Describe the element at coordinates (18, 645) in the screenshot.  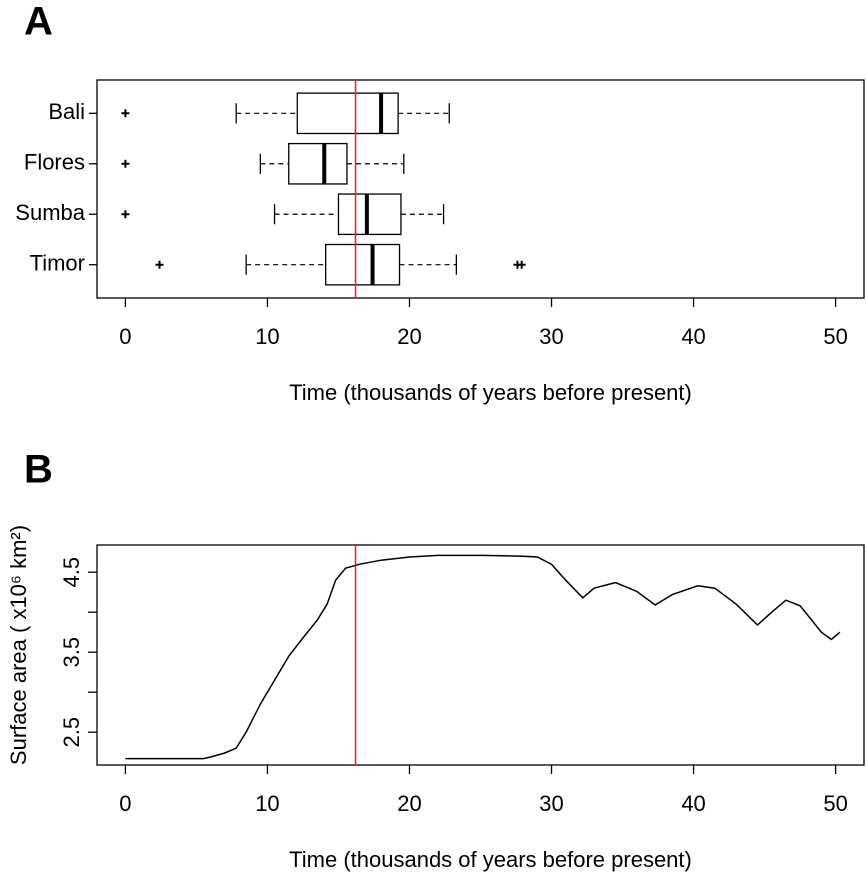
I see `y-axis-label: Surface area ( x10⁶ km²)` at that location.